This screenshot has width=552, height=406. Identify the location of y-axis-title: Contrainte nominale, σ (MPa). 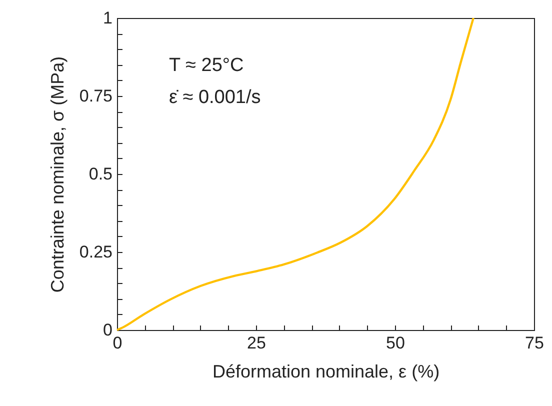
(57, 174).